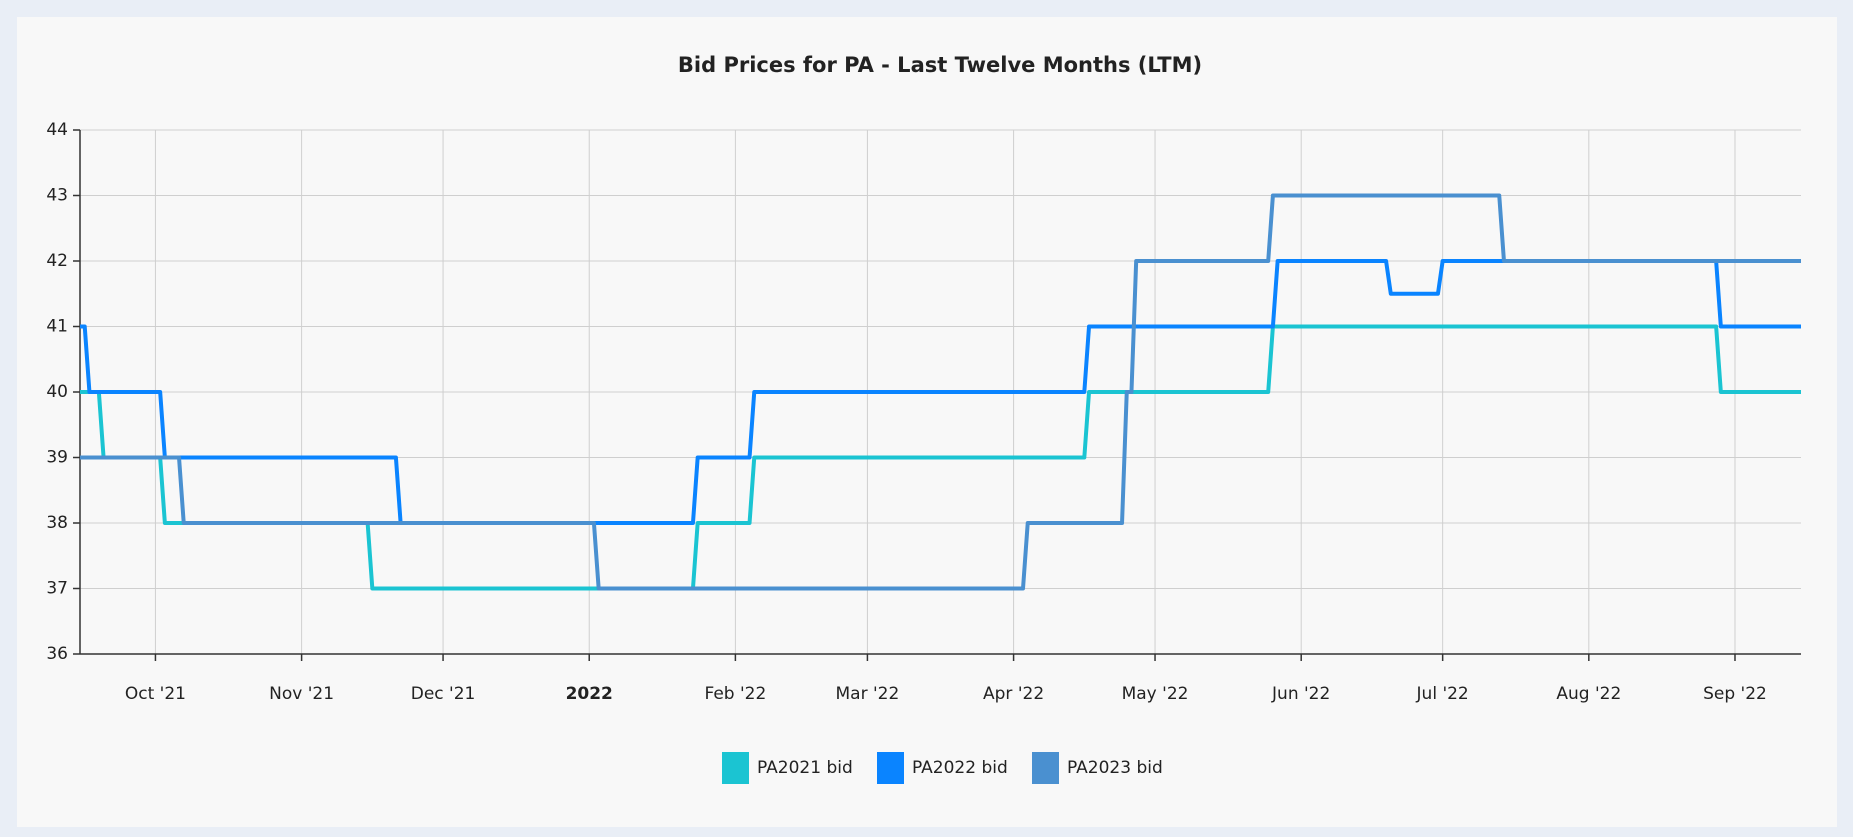 This screenshot has width=1853, height=837. What do you see at coordinates (960, 768) in the screenshot?
I see `legend-label: PA2022 bid` at bounding box center [960, 768].